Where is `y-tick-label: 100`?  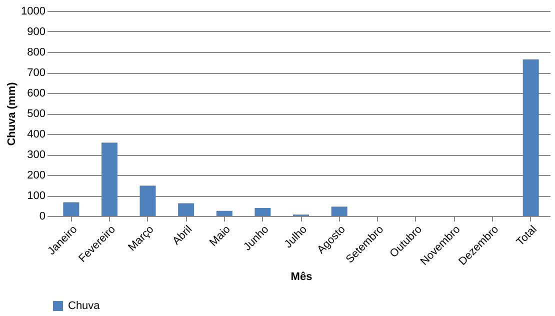
y-tick-label: 100 is located at coordinates (36, 196).